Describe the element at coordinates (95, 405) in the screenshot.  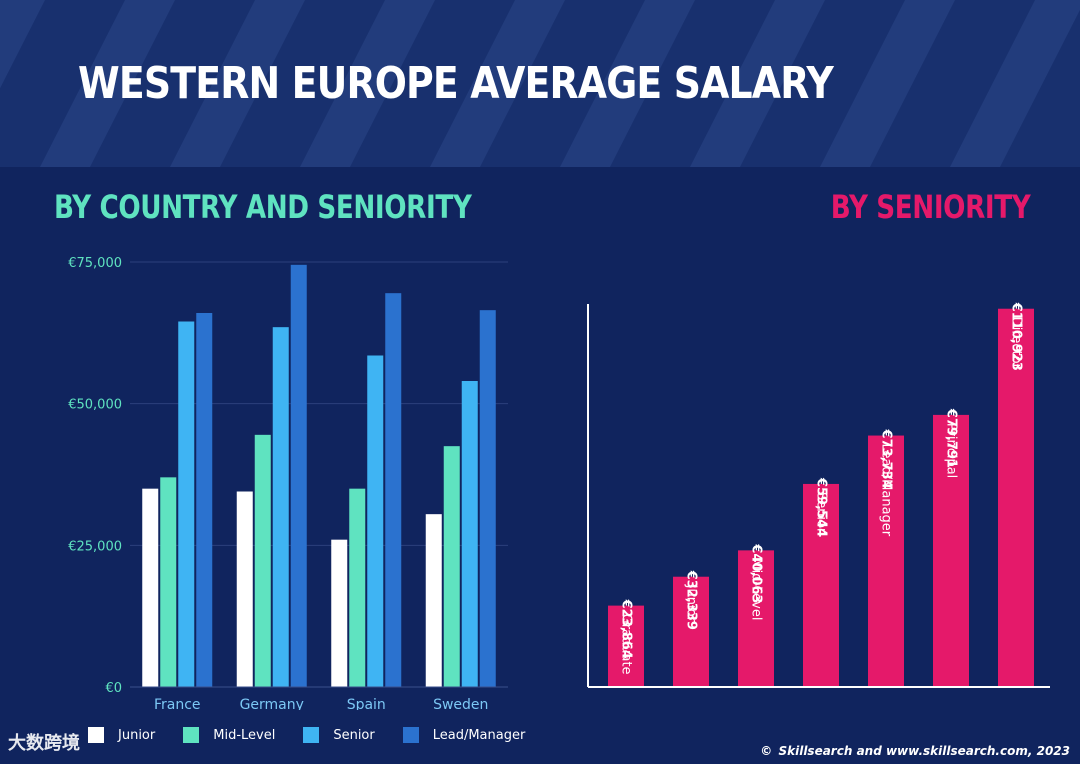
I see `y-tick-label: €50,000` at that location.